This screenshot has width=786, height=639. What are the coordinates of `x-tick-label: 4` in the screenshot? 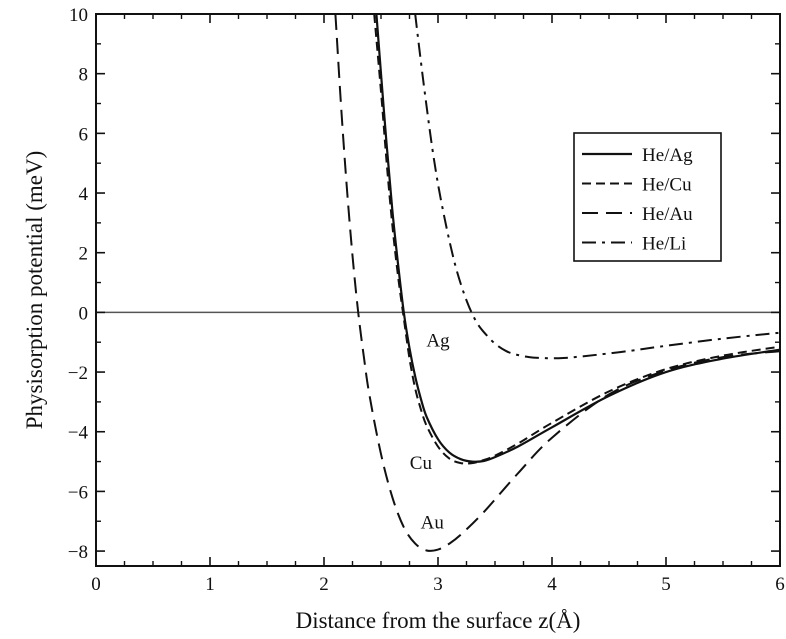 It's located at (552, 584).